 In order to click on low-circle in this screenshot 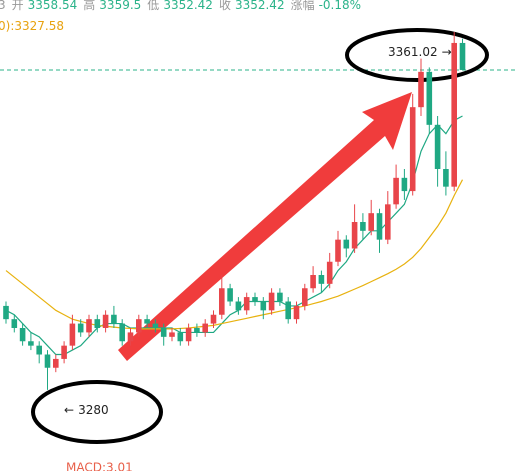, I will do `click(97, 412)`.